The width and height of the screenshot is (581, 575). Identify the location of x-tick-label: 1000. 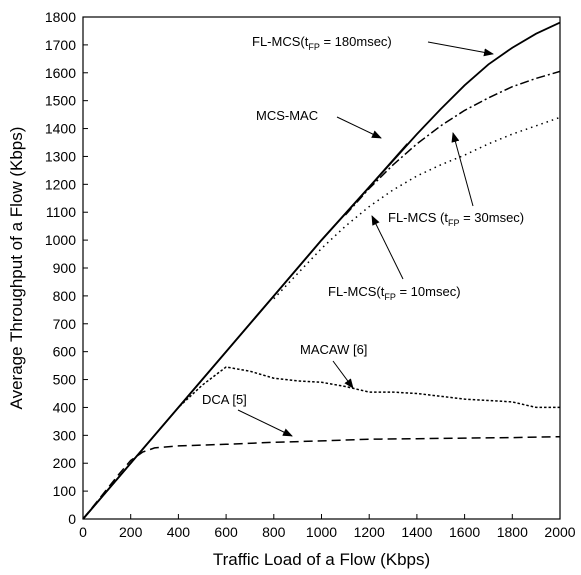
(321, 532).